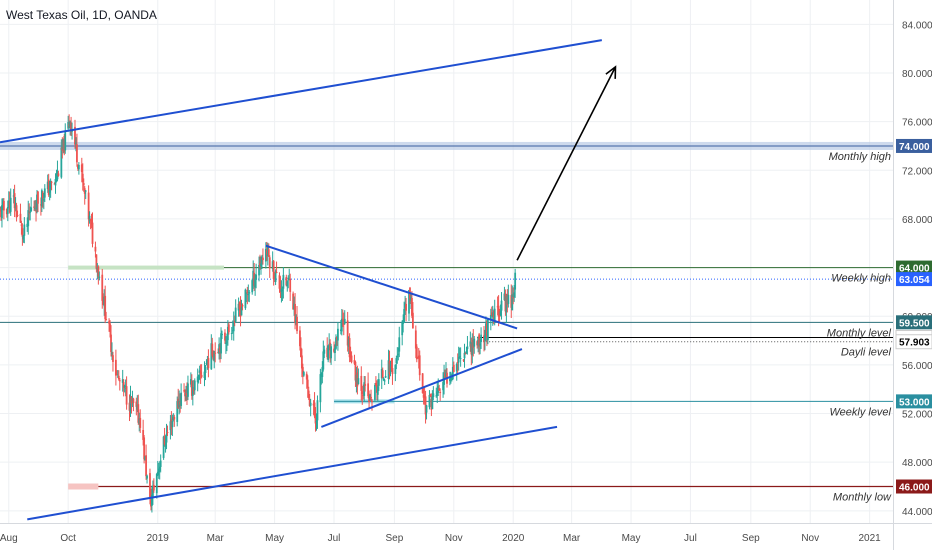  Describe the element at coordinates (81, 15) in the screenshot. I see `chart-title: West Texas Oil, 1D, OANDA` at that location.